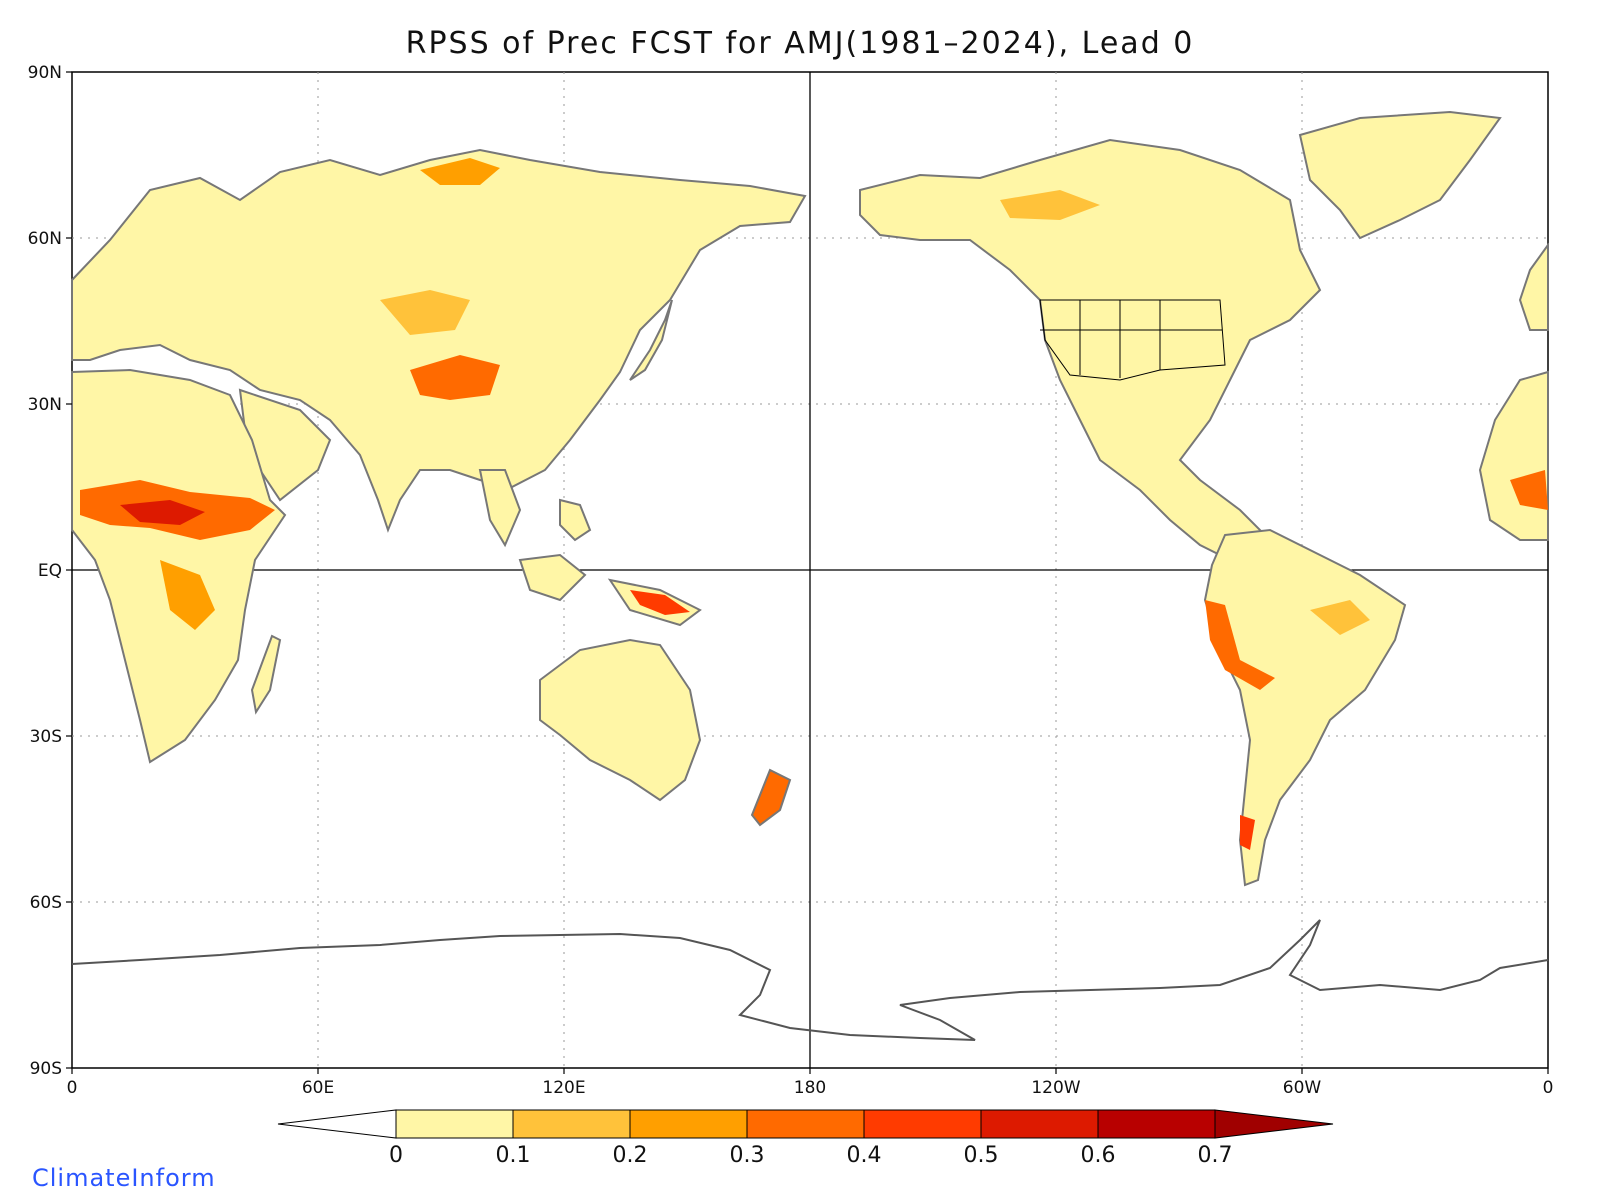  I want to click on new-guinea-hotspot, so click(660, 602).